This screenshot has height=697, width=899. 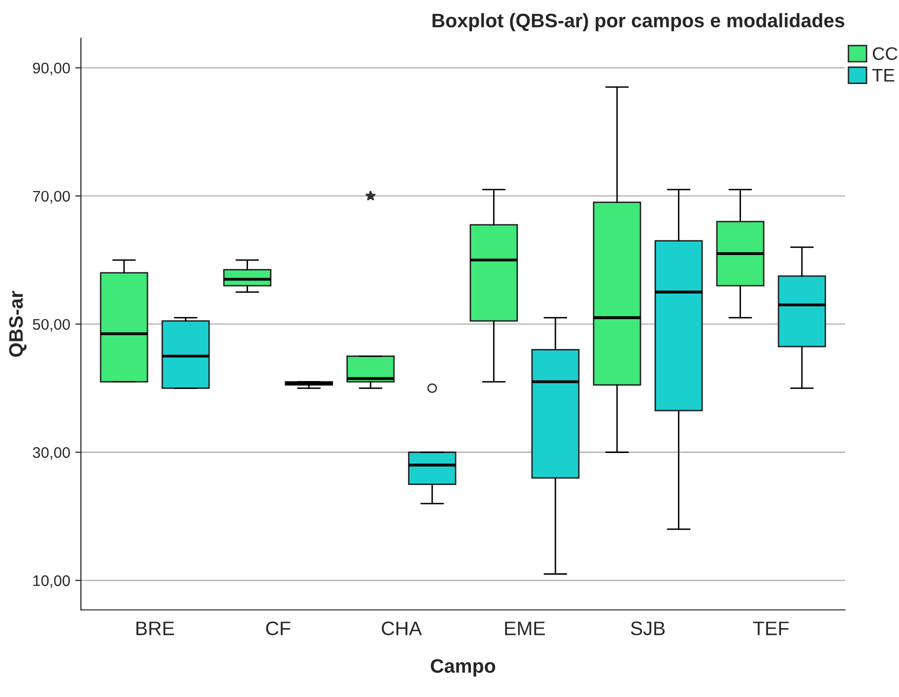 I want to click on x-tick-label: SJB, so click(x=647, y=629).